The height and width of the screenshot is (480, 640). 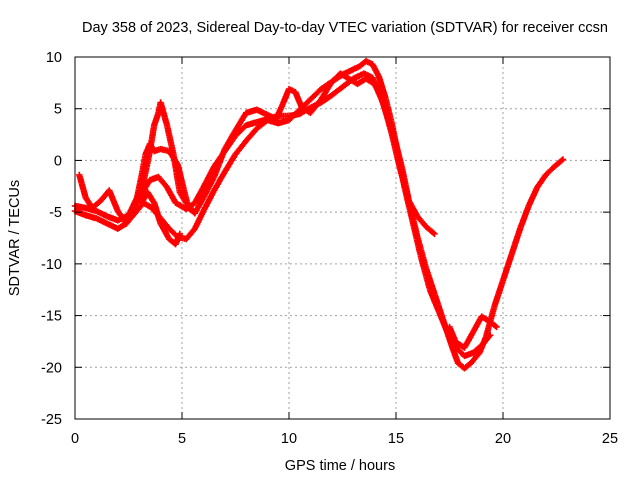 I want to click on x-tick-label: 20, so click(x=503, y=439).